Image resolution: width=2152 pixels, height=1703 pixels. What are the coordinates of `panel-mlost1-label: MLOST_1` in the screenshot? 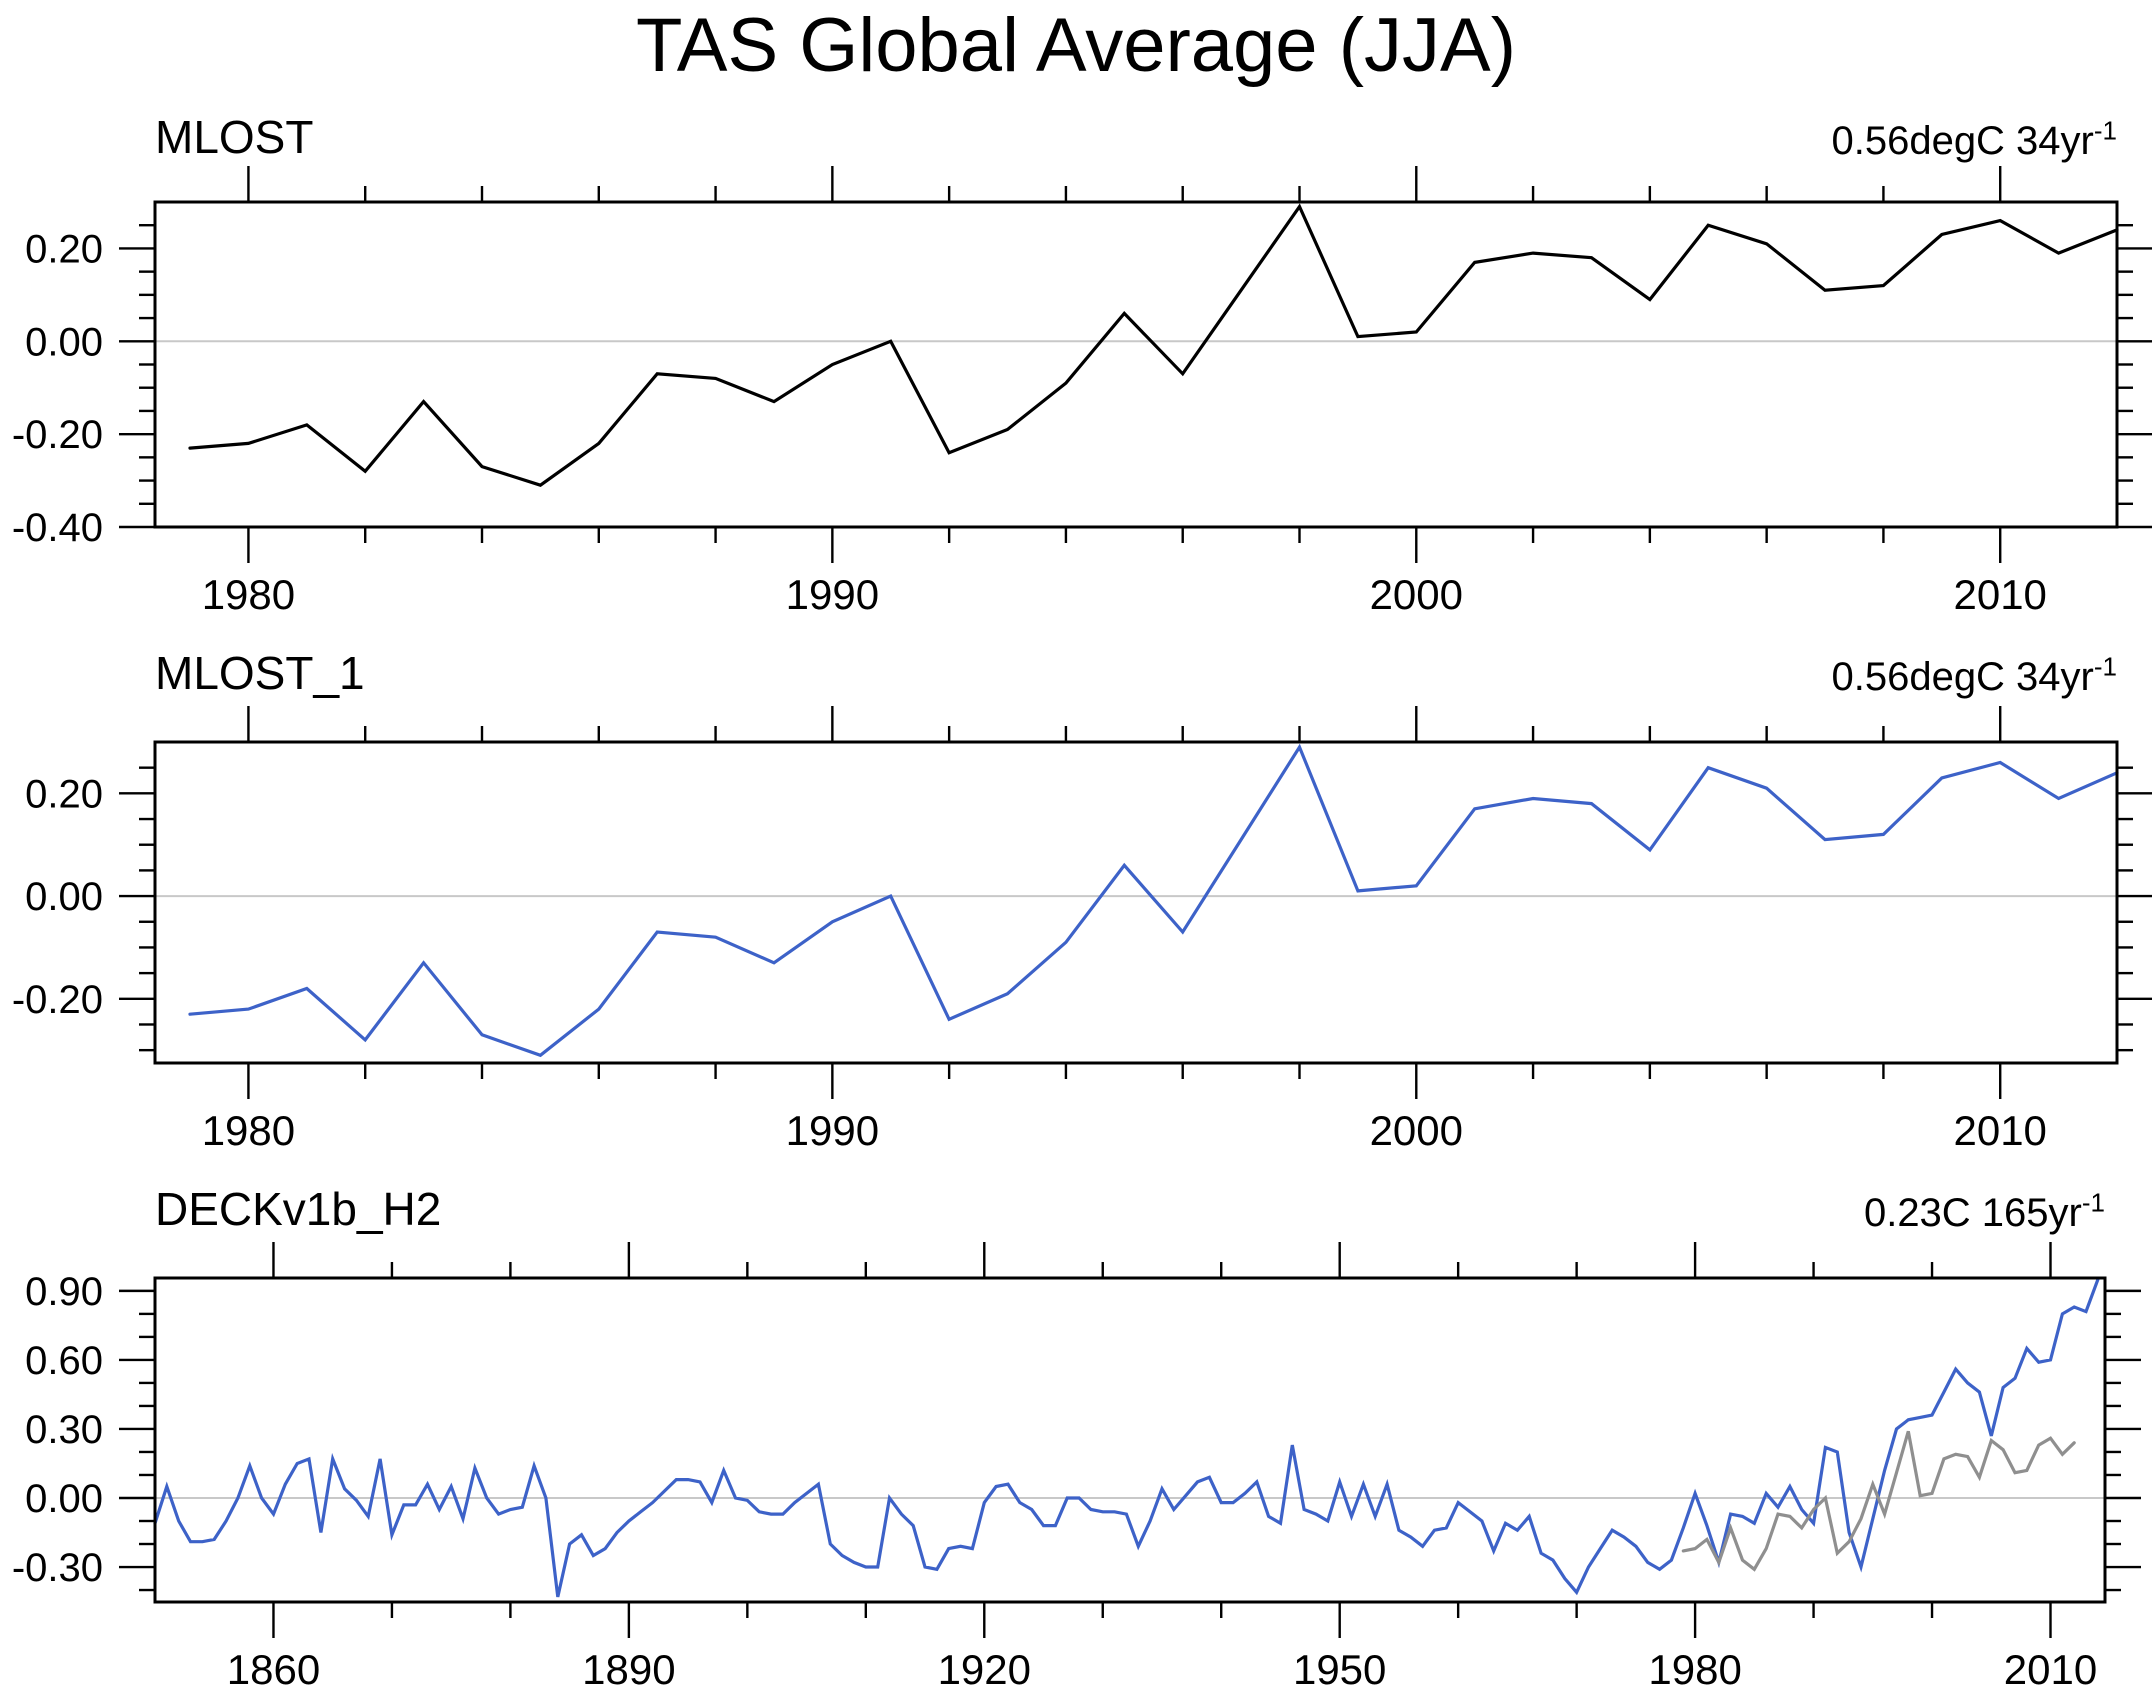 It's located at (260, 673).